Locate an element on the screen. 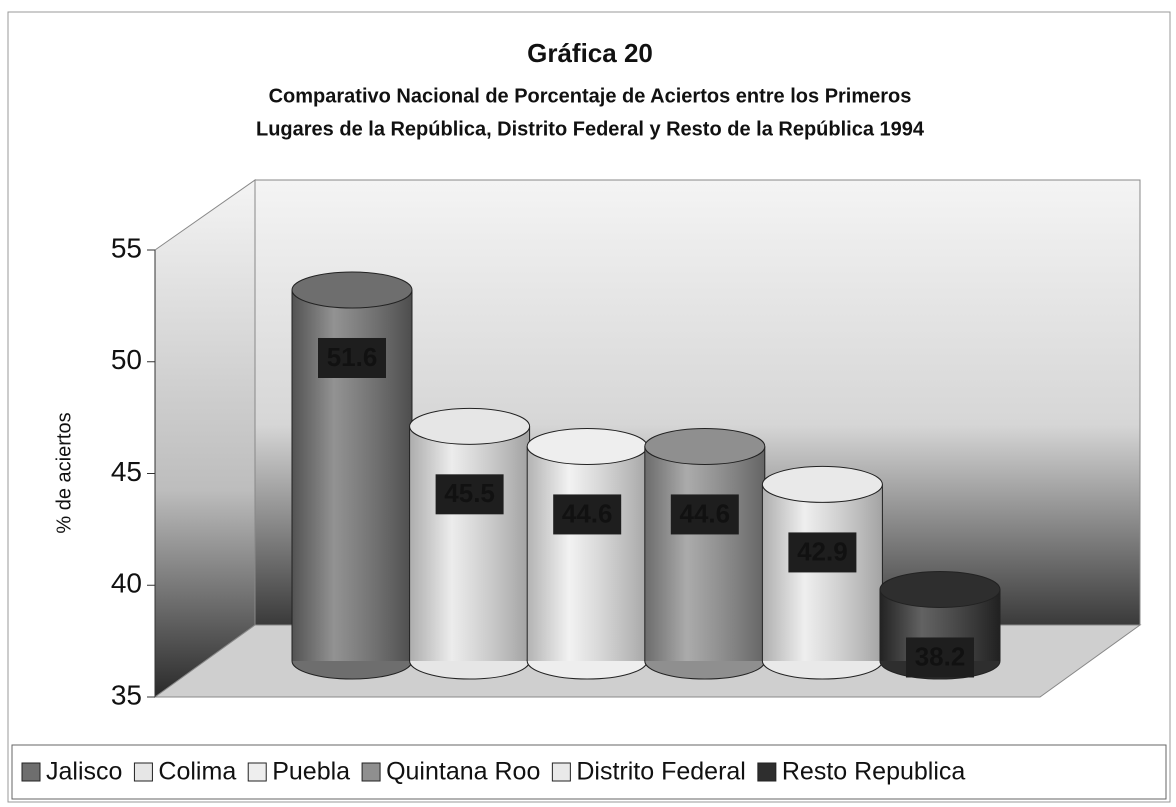 The height and width of the screenshot is (807, 1176). chart-title: Gráfica 20 is located at coordinates (590, 53).